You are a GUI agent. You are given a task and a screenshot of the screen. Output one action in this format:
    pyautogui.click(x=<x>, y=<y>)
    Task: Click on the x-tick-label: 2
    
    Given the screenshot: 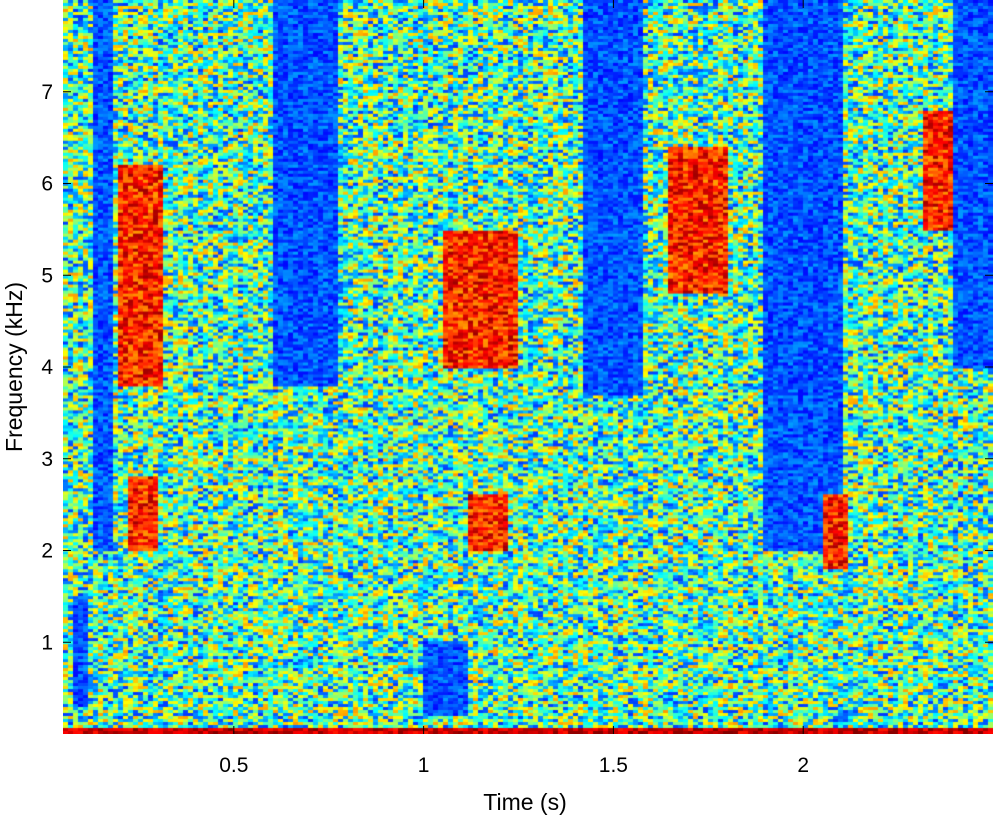 What is the action you would take?
    pyautogui.click(x=803, y=765)
    